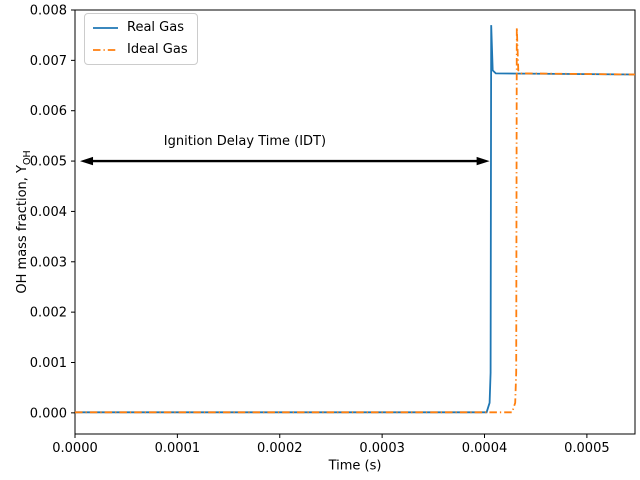  I want to click on y-axis-label-text: OH mass fraction, Y, so click(23, 229).